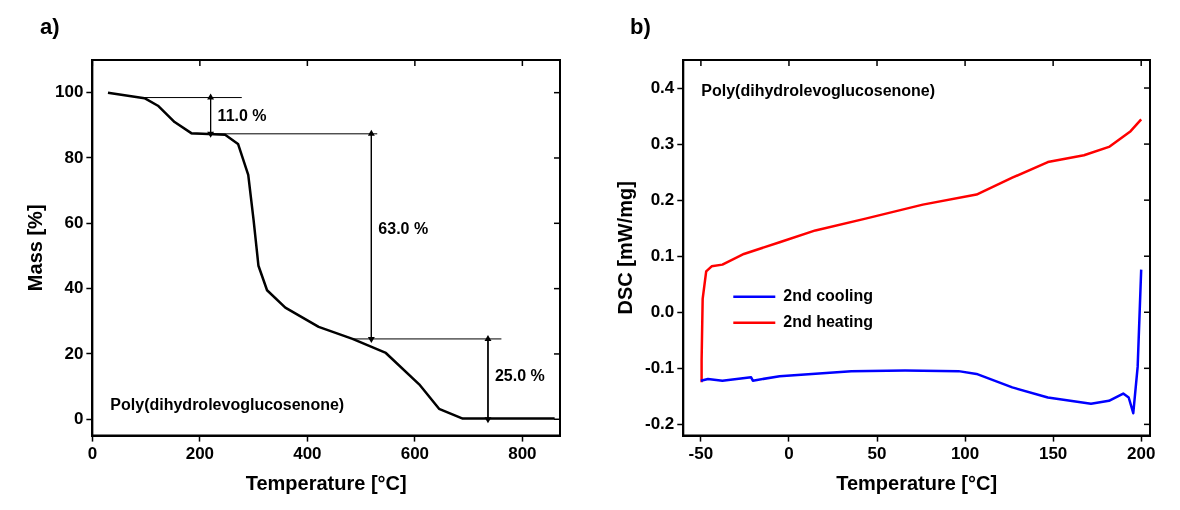  I want to click on y-tick-label: 100, so click(69, 92).